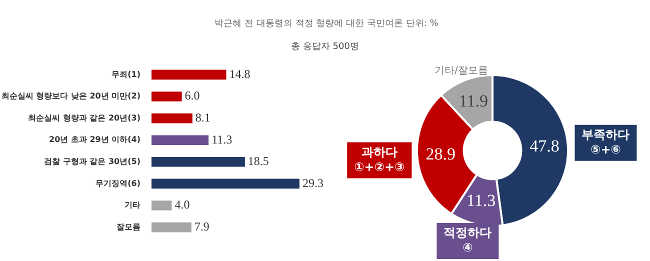 The image size is (650, 261). Describe the element at coordinates (128, 227) in the screenshot. I see `y-tick-label: 잘모름` at that location.